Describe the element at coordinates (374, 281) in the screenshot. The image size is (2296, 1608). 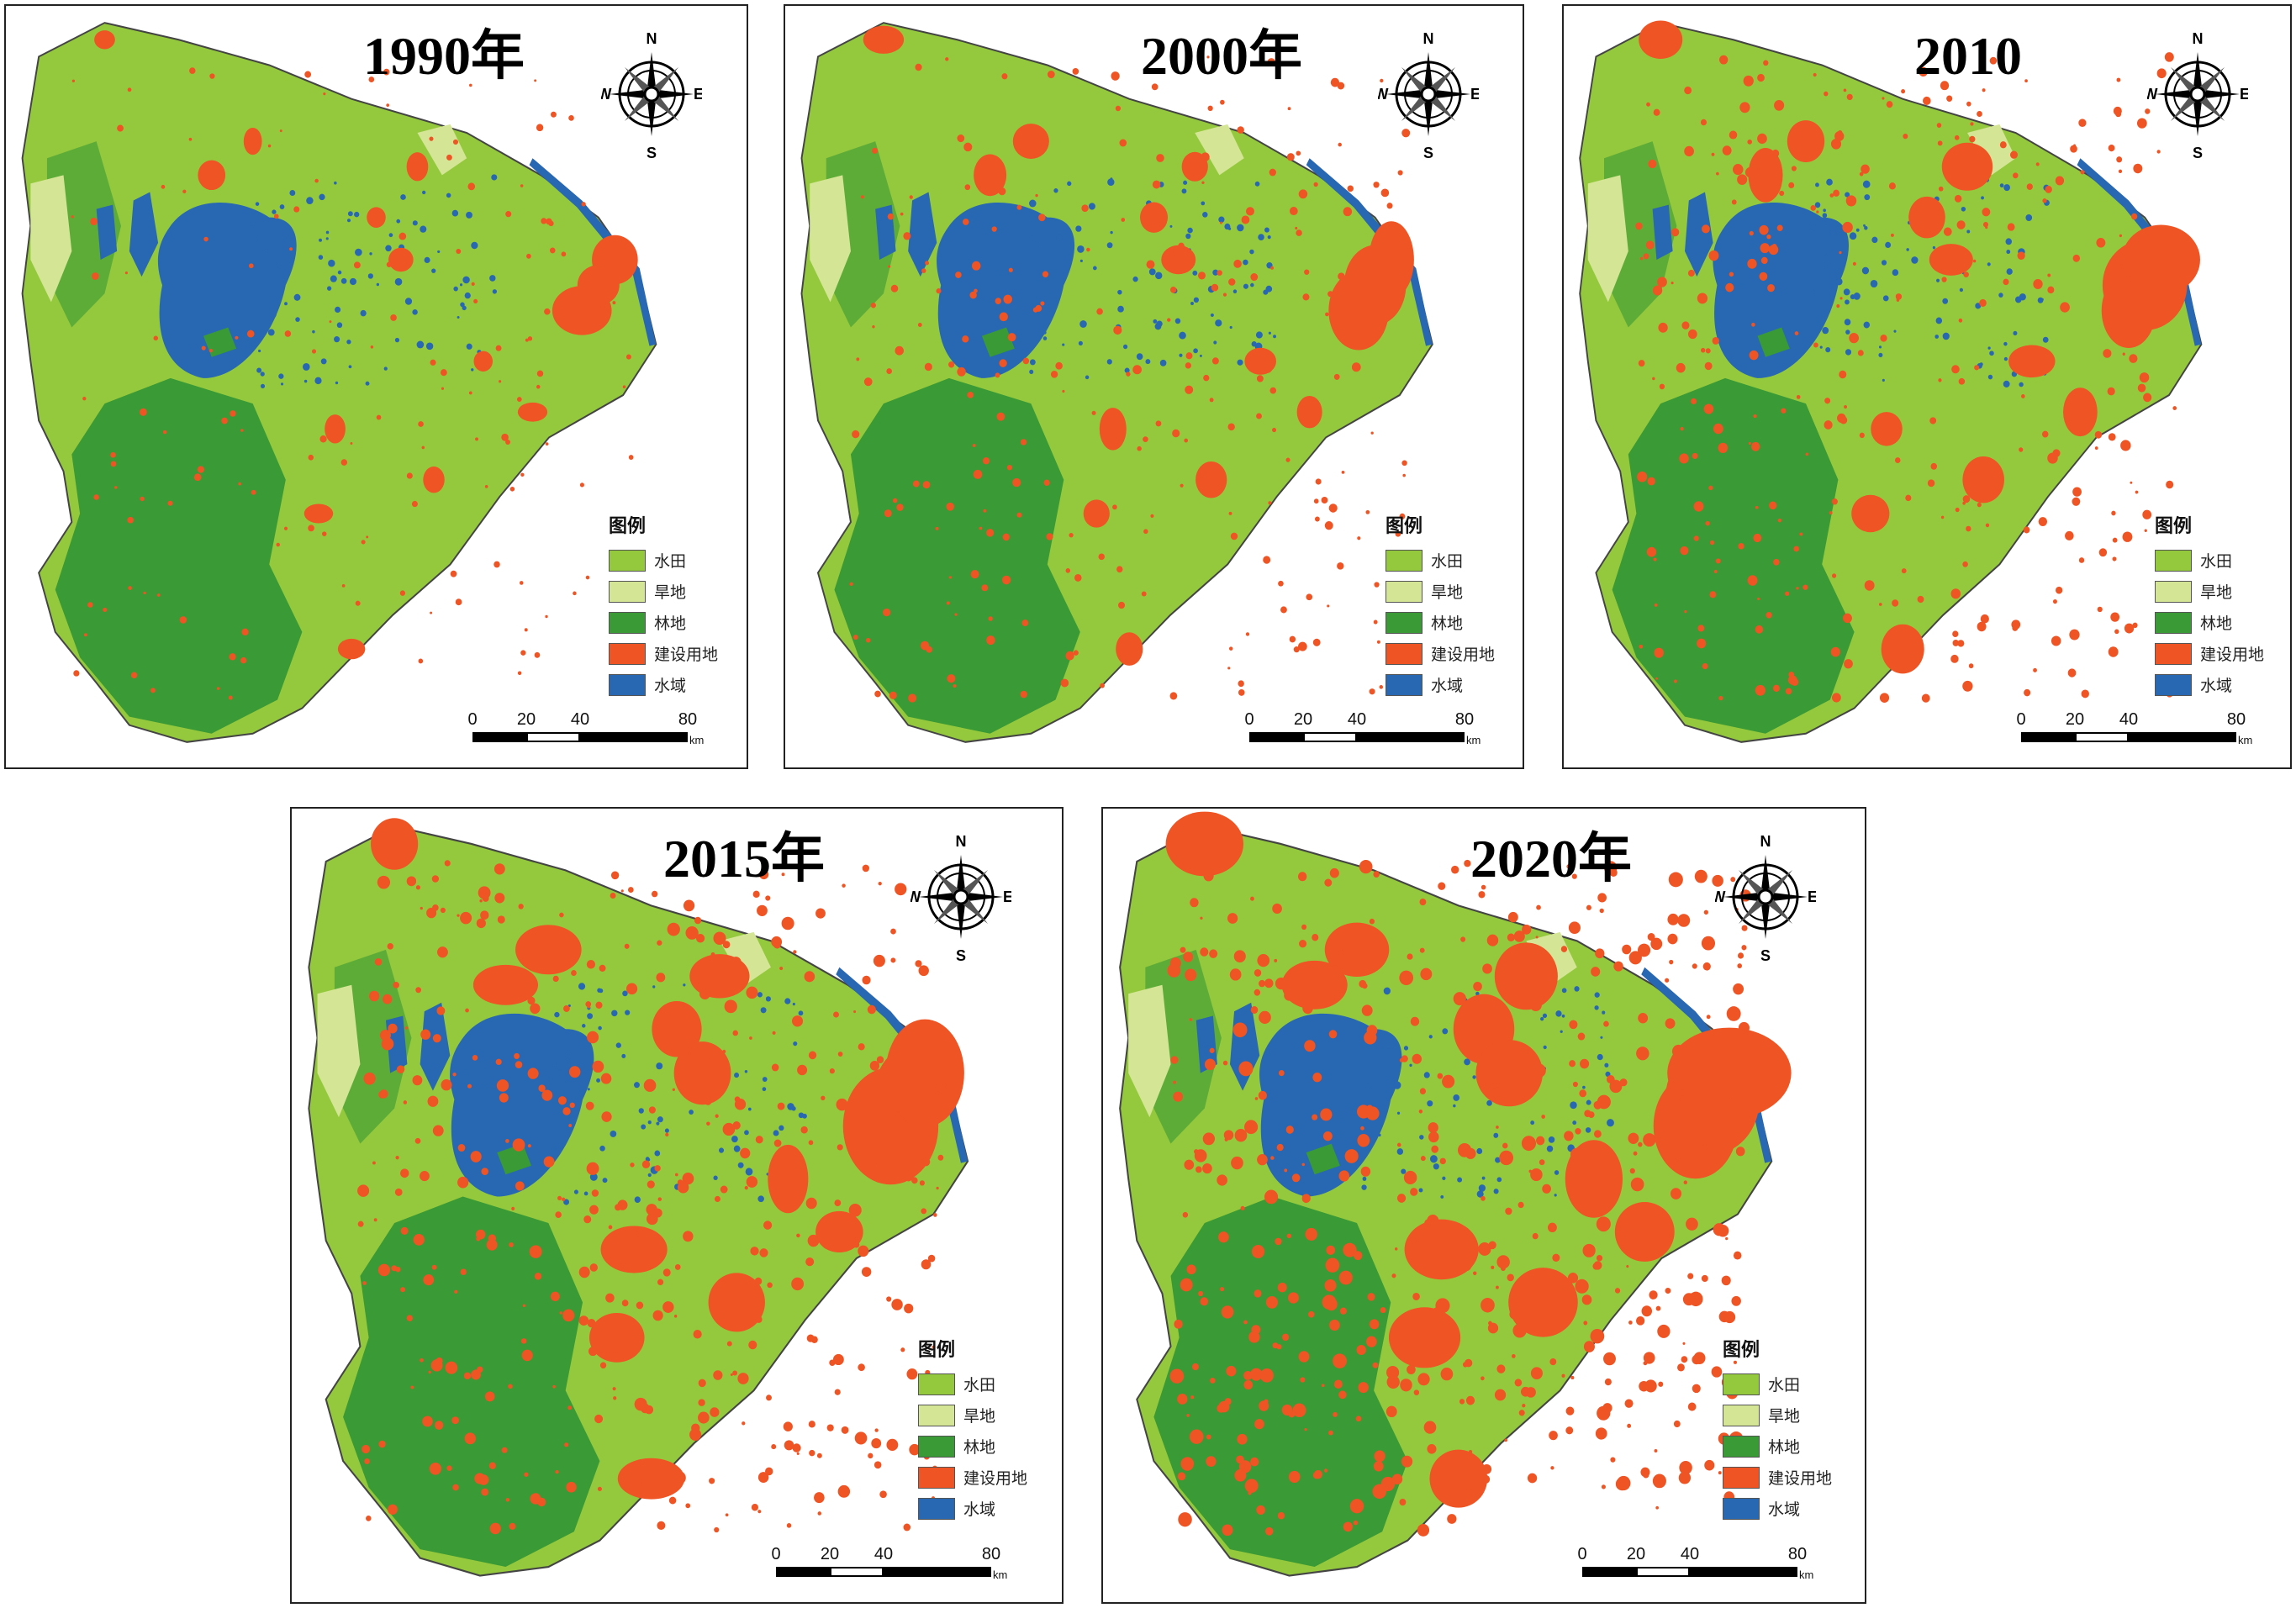
I see `scattered-water` at that location.